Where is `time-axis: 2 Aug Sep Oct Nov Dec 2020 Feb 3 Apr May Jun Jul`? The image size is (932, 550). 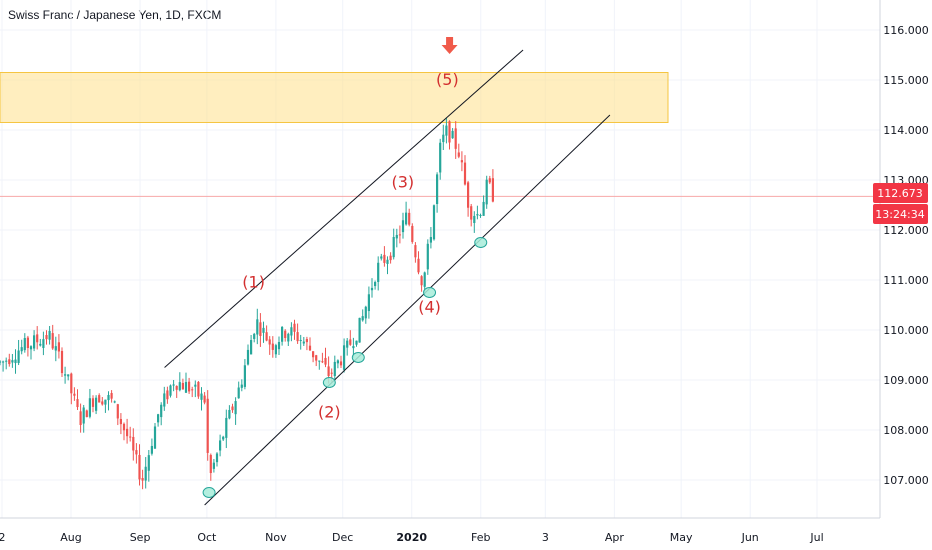
time-axis: 2 Aug Sep Oct Nov Dec 2020 Feb 3 Apr May Jun Jul is located at coordinates (466, 533).